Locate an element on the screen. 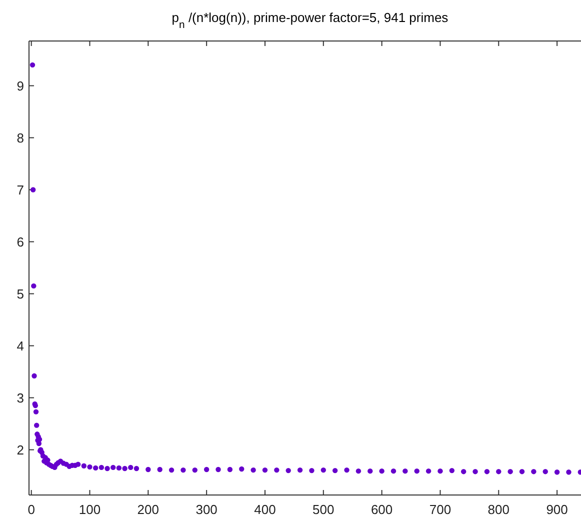 This screenshot has height=520, width=581. y-tick-label: 6 is located at coordinates (20, 242).